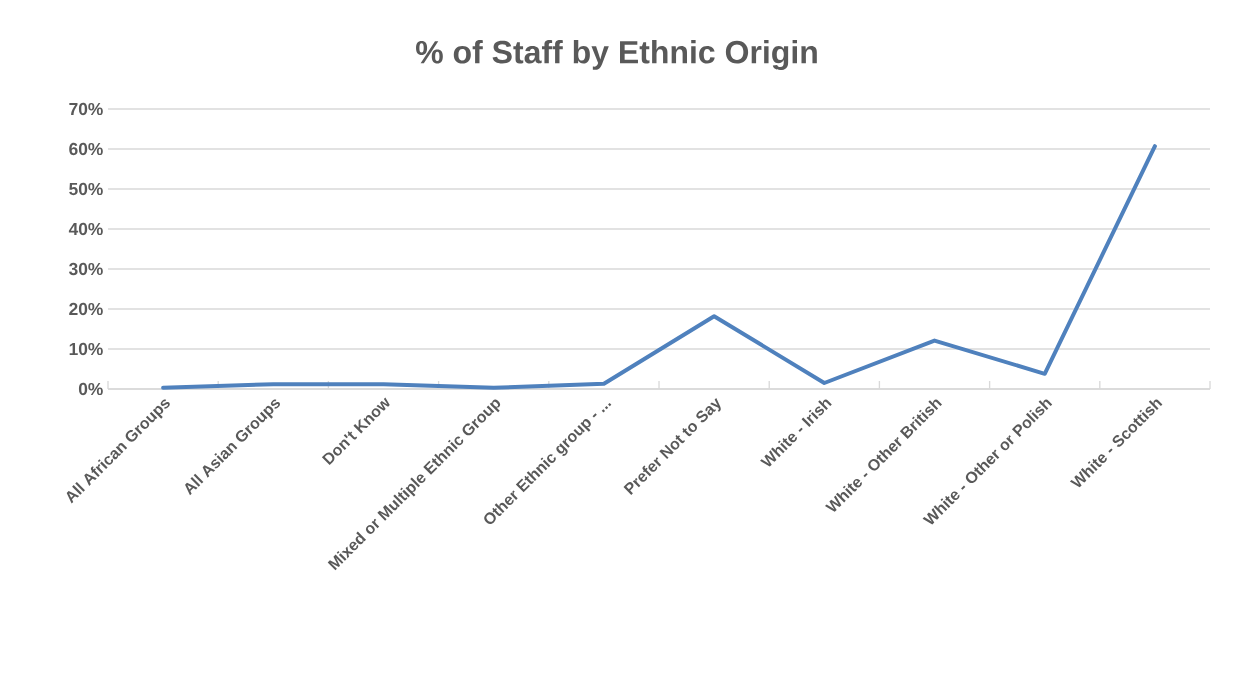 This screenshot has width=1235, height=679. What do you see at coordinates (86, 309) in the screenshot?
I see `y-tick-label: 20%` at bounding box center [86, 309].